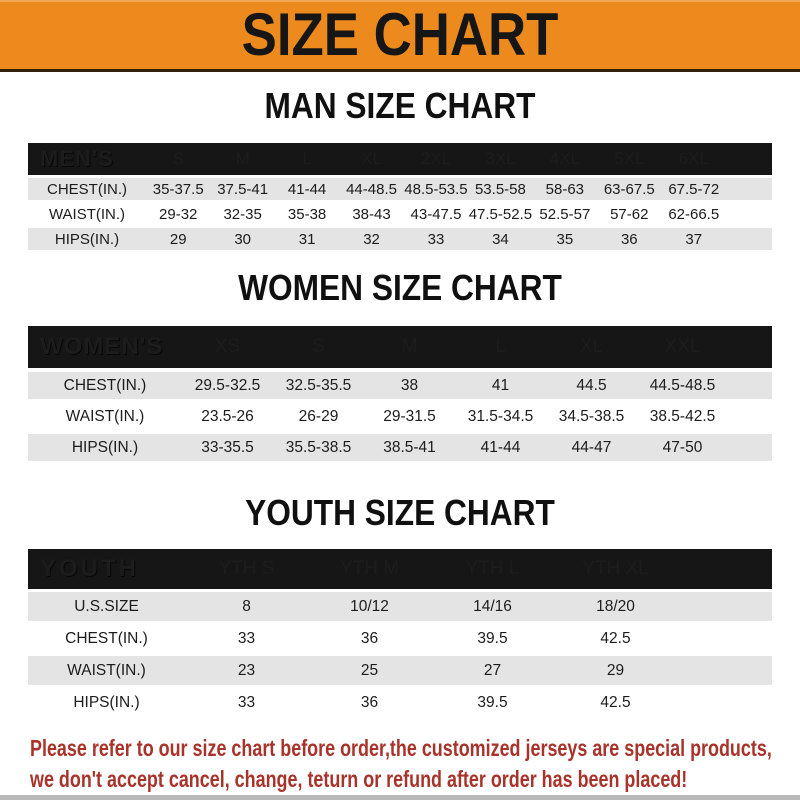 Image resolution: width=800 pixels, height=800 pixels. I want to click on size-column-header: YTH XL, so click(615, 569).